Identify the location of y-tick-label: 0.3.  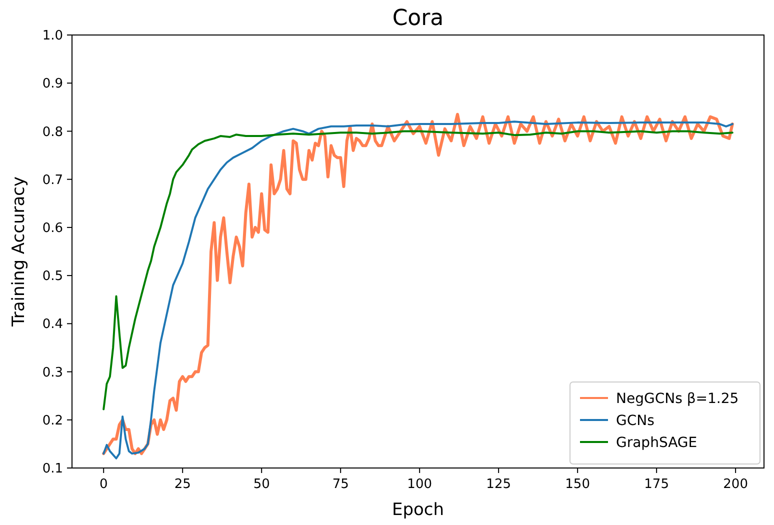
(52, 372).